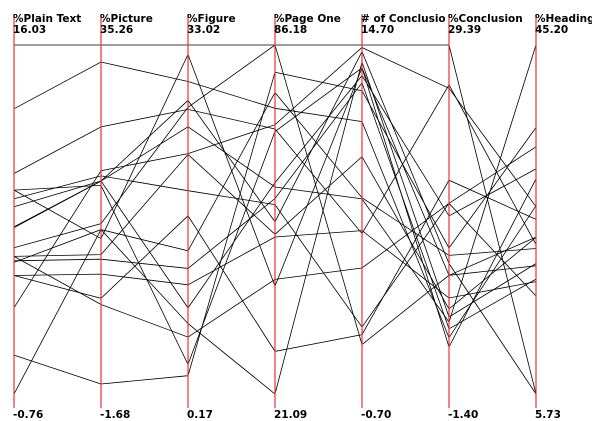  I want to click on axis-min-0: -0.76, so click(28, 415).